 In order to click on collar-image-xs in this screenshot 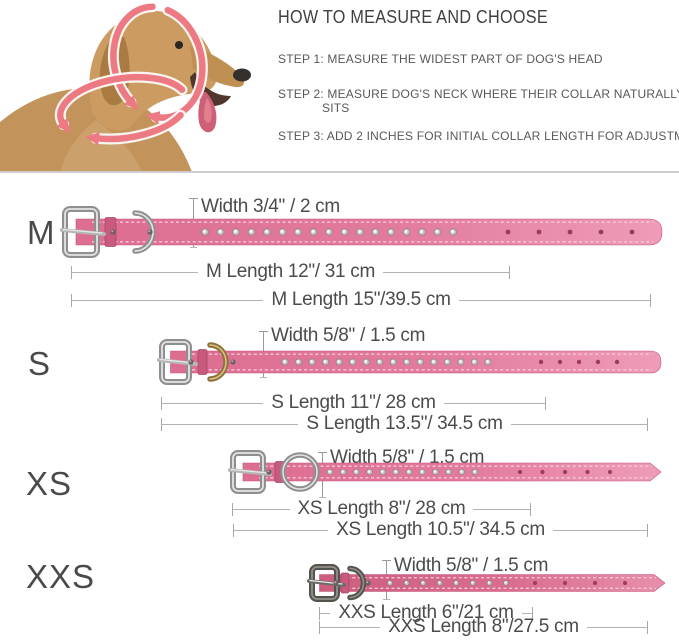, I will do `click(446, 472)`.